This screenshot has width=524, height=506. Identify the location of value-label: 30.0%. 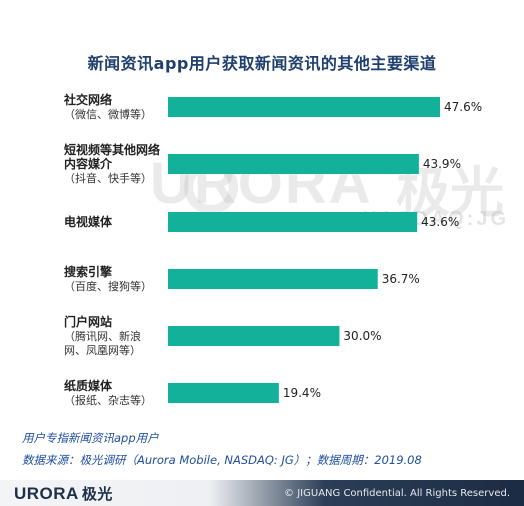
(362, 336).